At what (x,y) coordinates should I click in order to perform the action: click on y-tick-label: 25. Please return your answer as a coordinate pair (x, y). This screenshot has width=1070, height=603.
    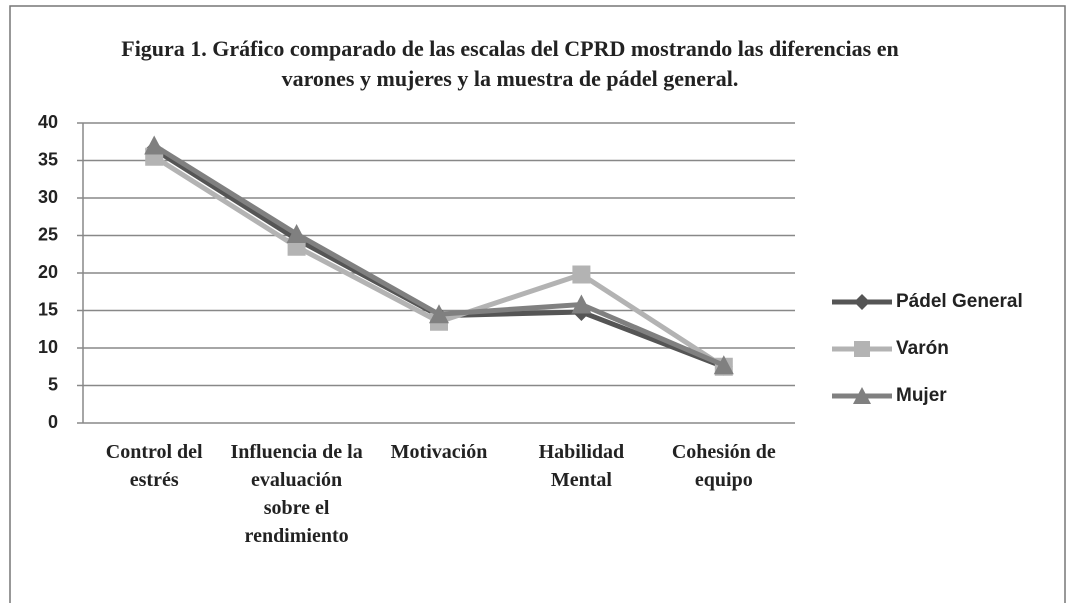
    Looking at the image, I should click on (48, 234).